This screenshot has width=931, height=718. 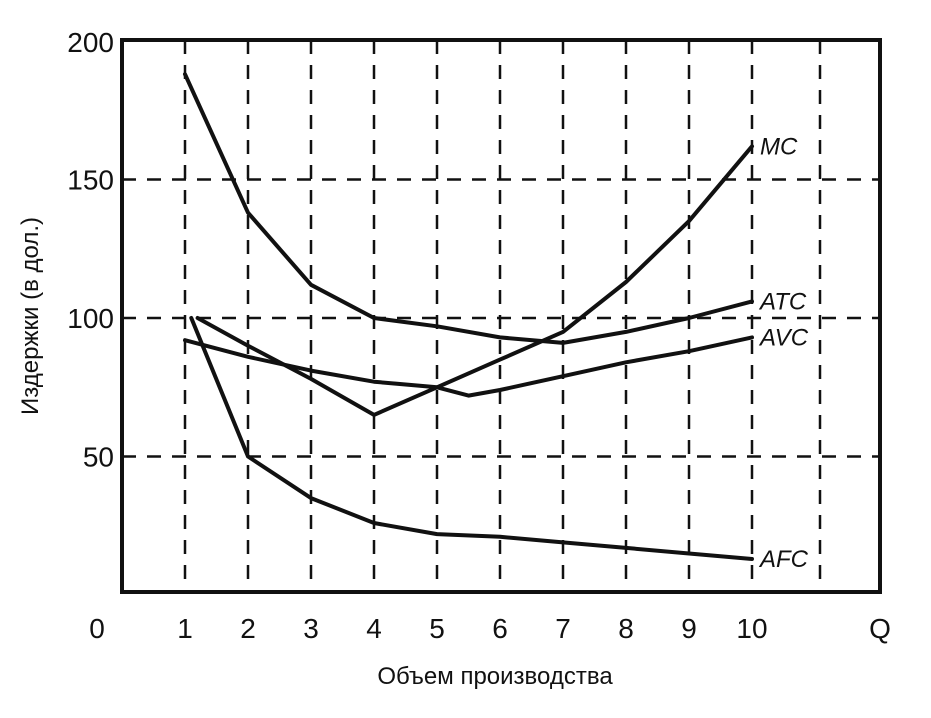 What do you see at coordinates (30, 316) in the screenshot?
I see `y-axis-title: Издержки (в дол.)` at bounding box center [30, 316].